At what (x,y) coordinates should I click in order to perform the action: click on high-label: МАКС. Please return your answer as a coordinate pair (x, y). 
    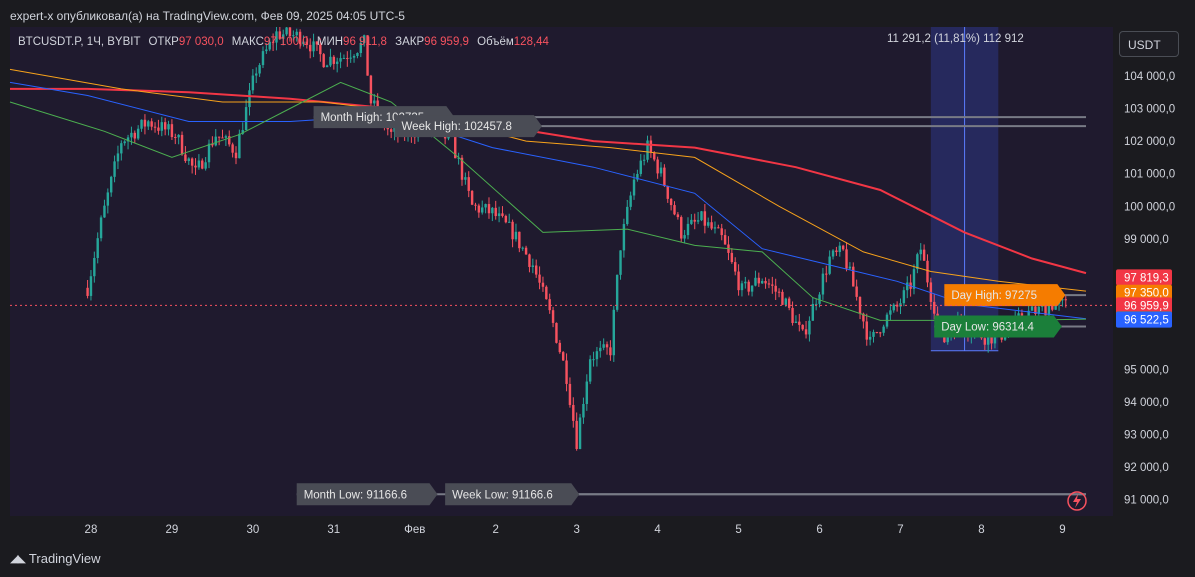
    Looking at the image, I should click on (247, 42).